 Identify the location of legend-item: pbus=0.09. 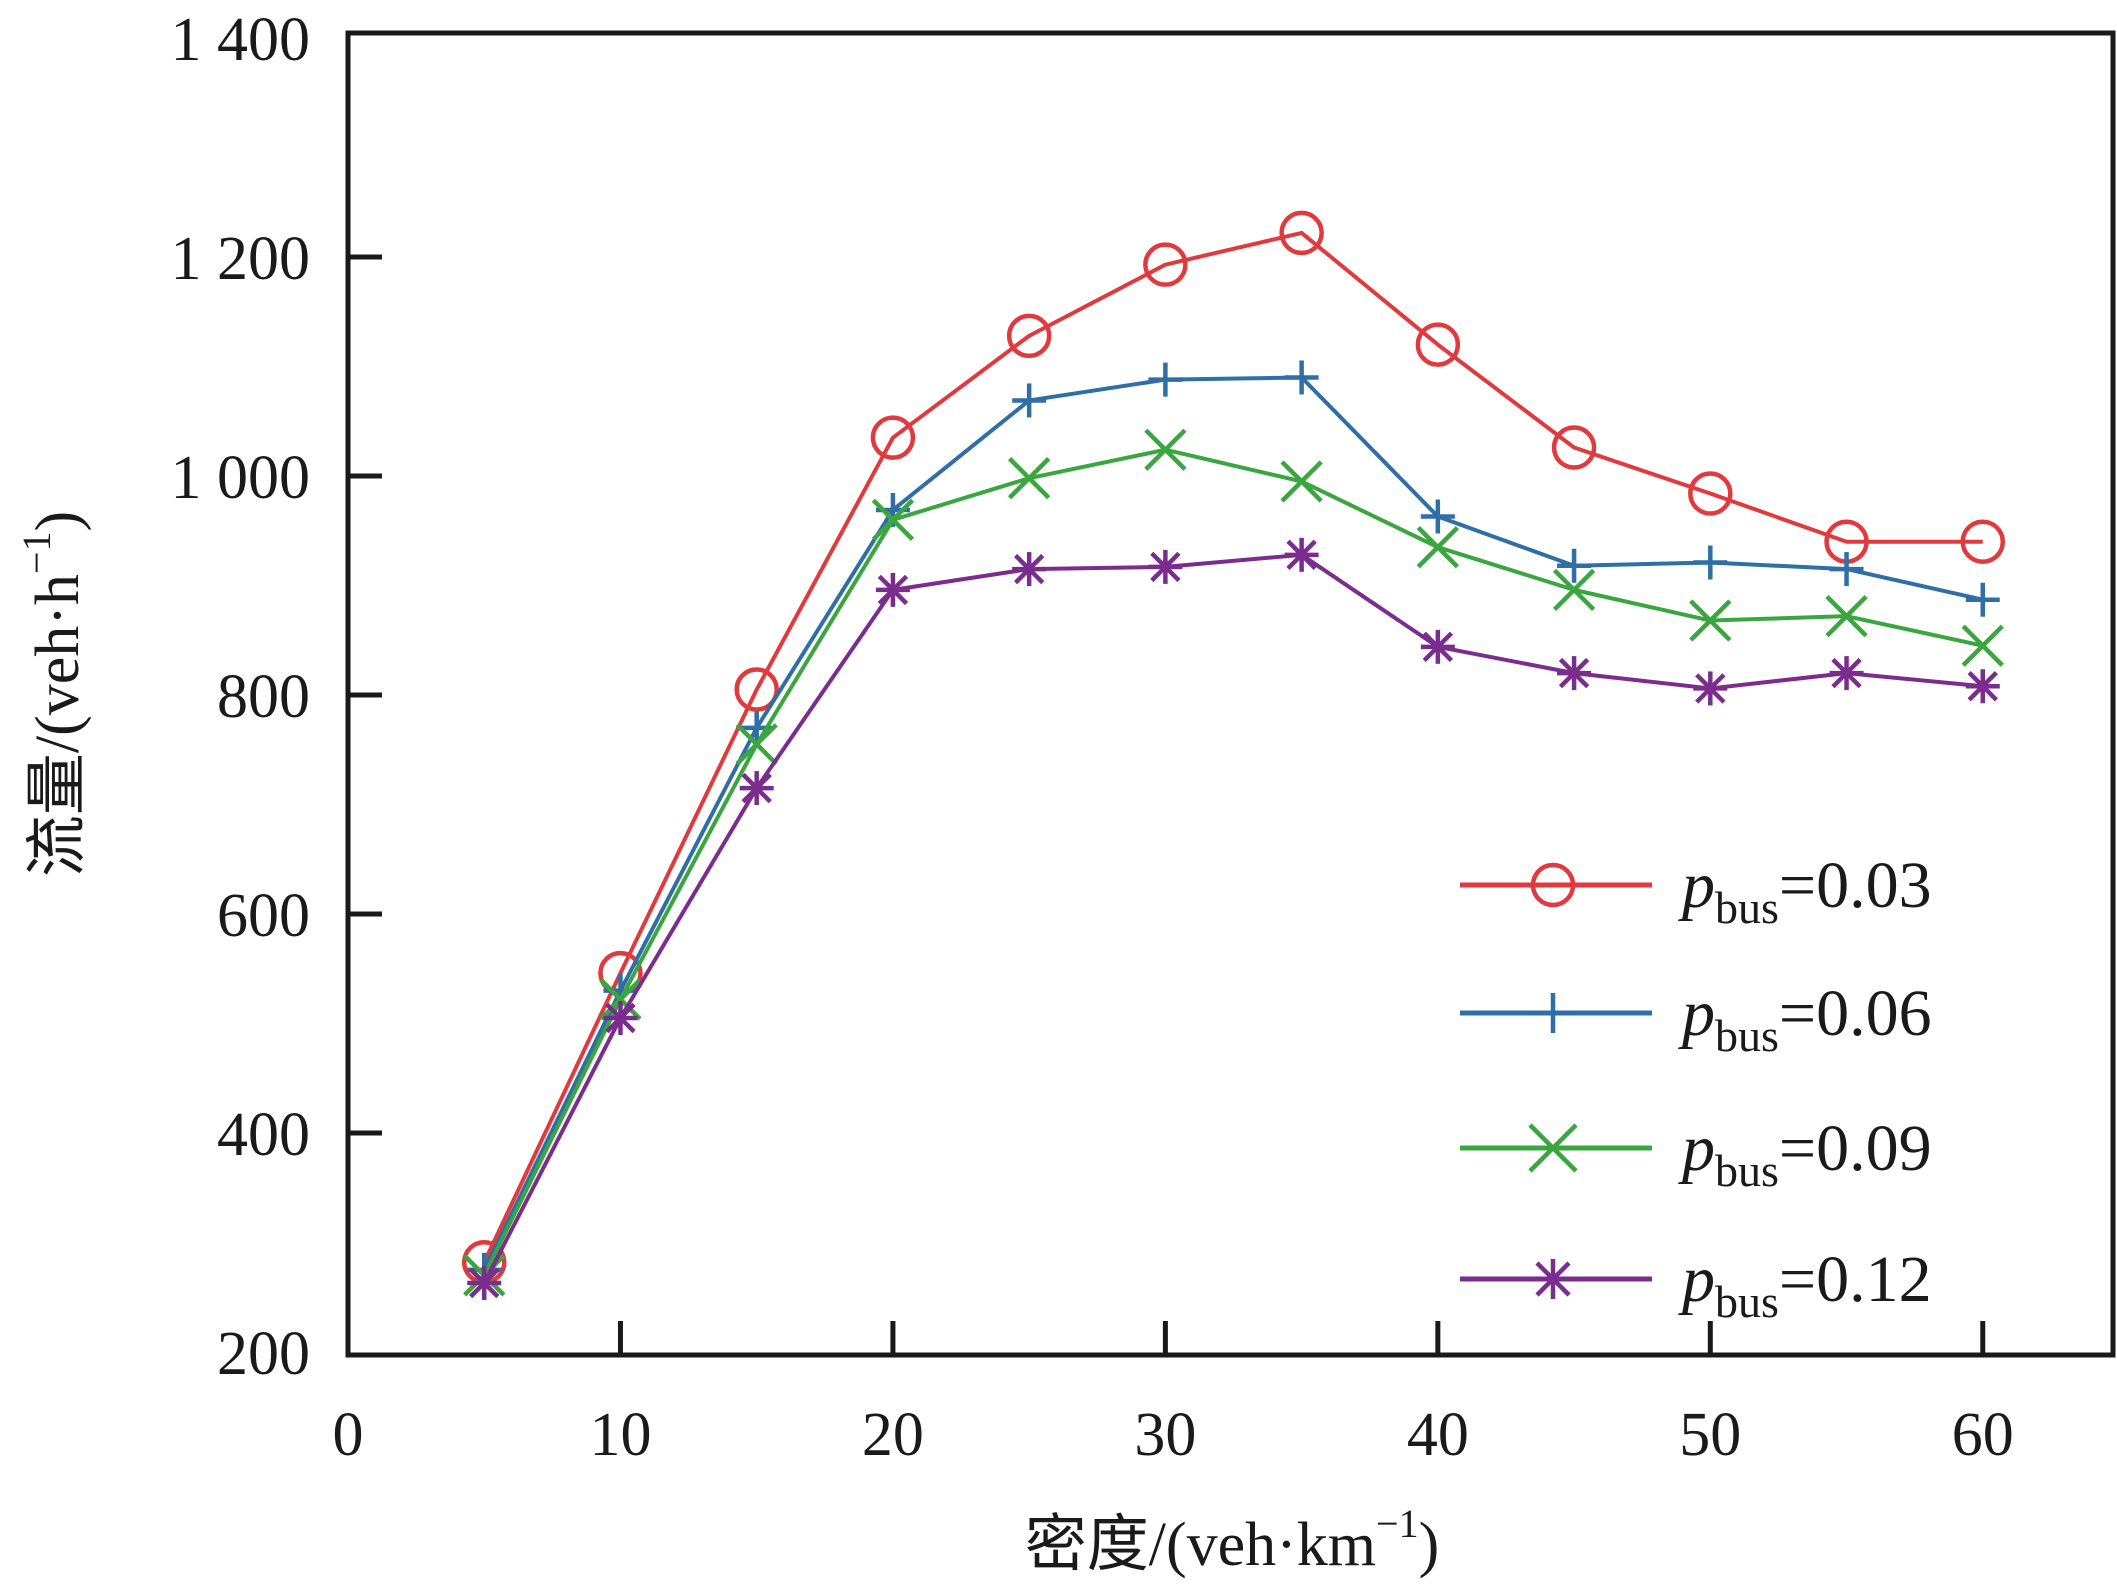
(1696, 1154).